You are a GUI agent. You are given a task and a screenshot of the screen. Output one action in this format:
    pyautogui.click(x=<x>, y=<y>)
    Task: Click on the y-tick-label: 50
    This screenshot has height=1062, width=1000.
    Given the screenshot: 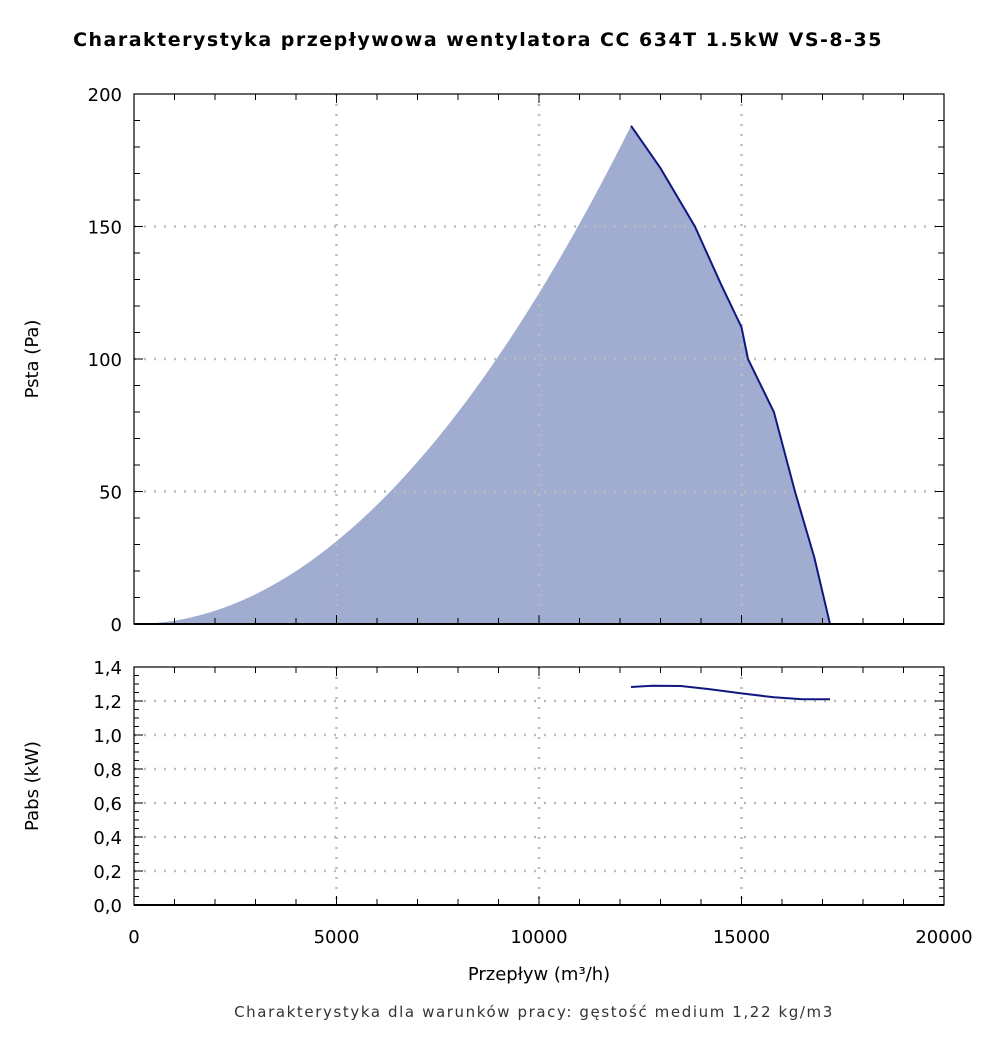 What is the action you would take?
    pyautogui.click(x=110, y=493)
    